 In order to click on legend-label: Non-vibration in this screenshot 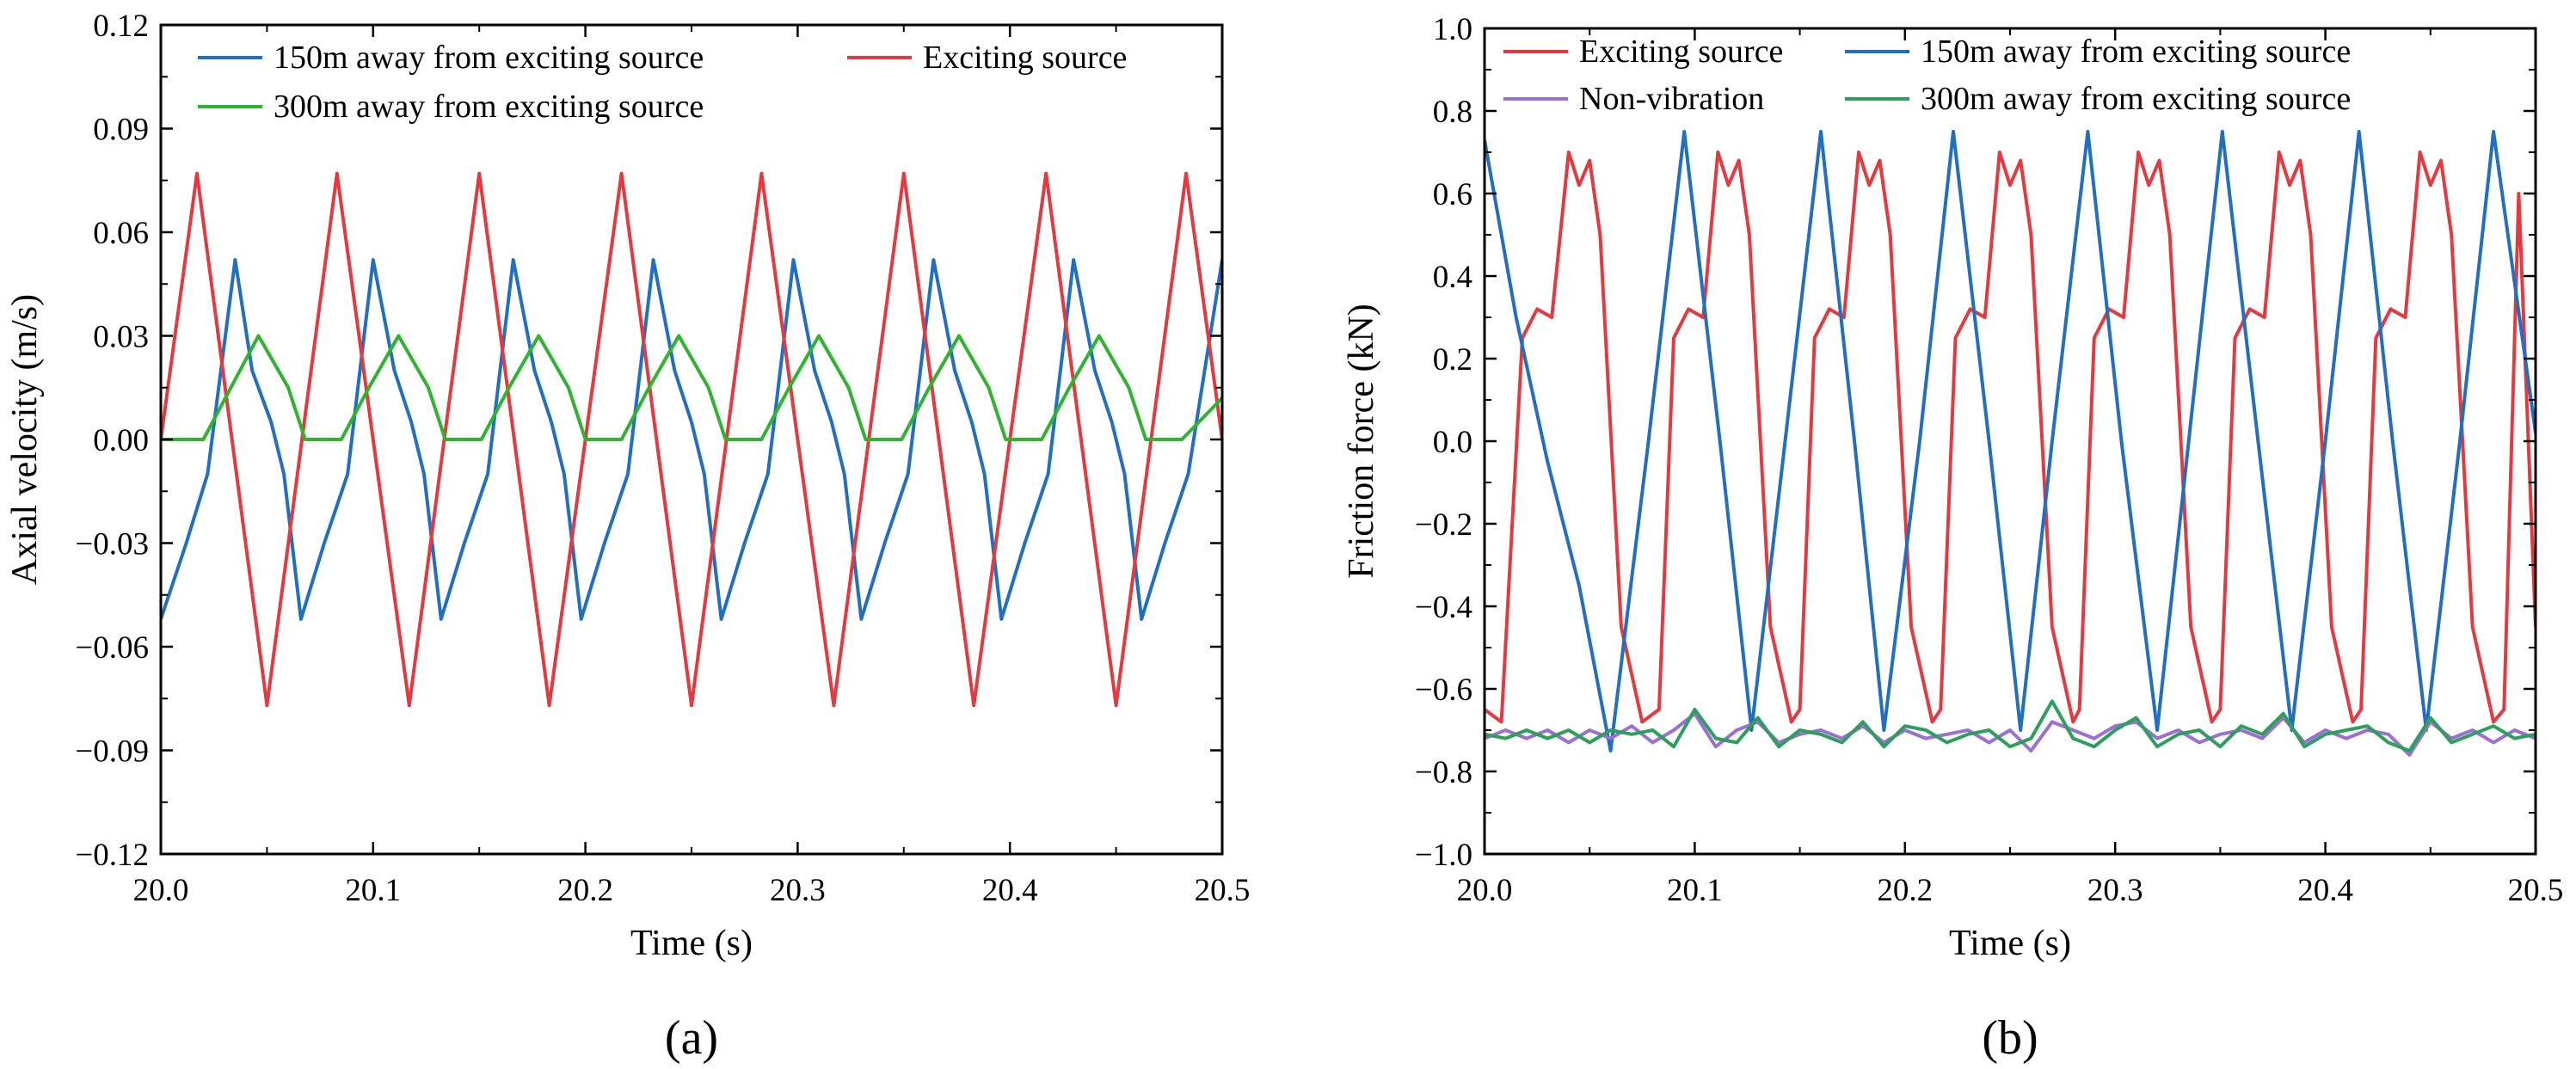, I will do `click(1671, 99)`.